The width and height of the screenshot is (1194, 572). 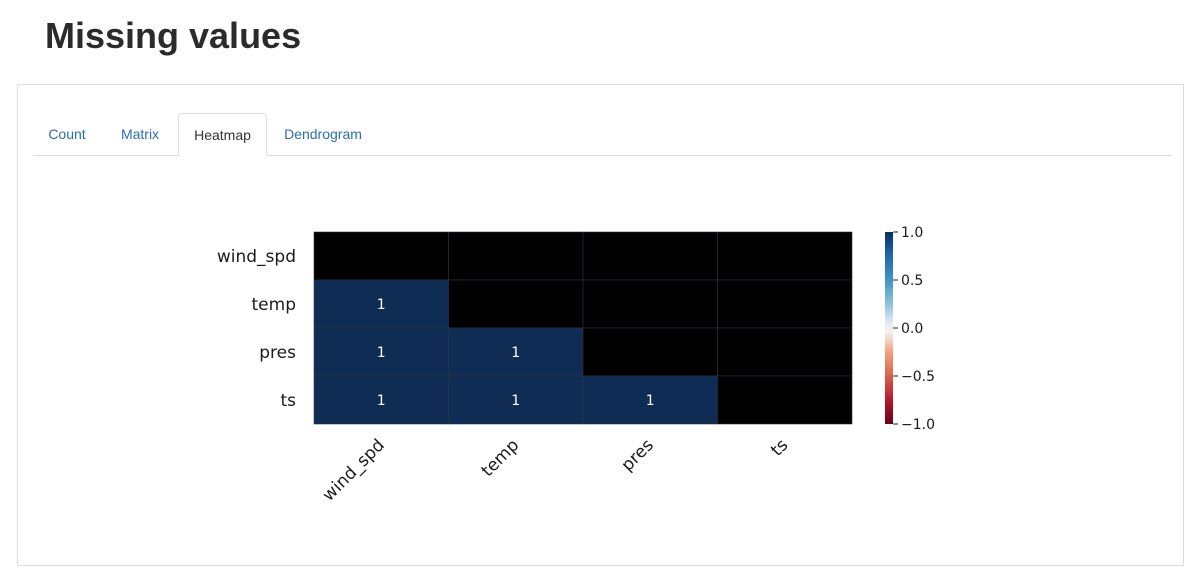 I want to click on colorbar: 1.0 0.5 0.0 −0.5 −1.0, so click(x=910, y=329).